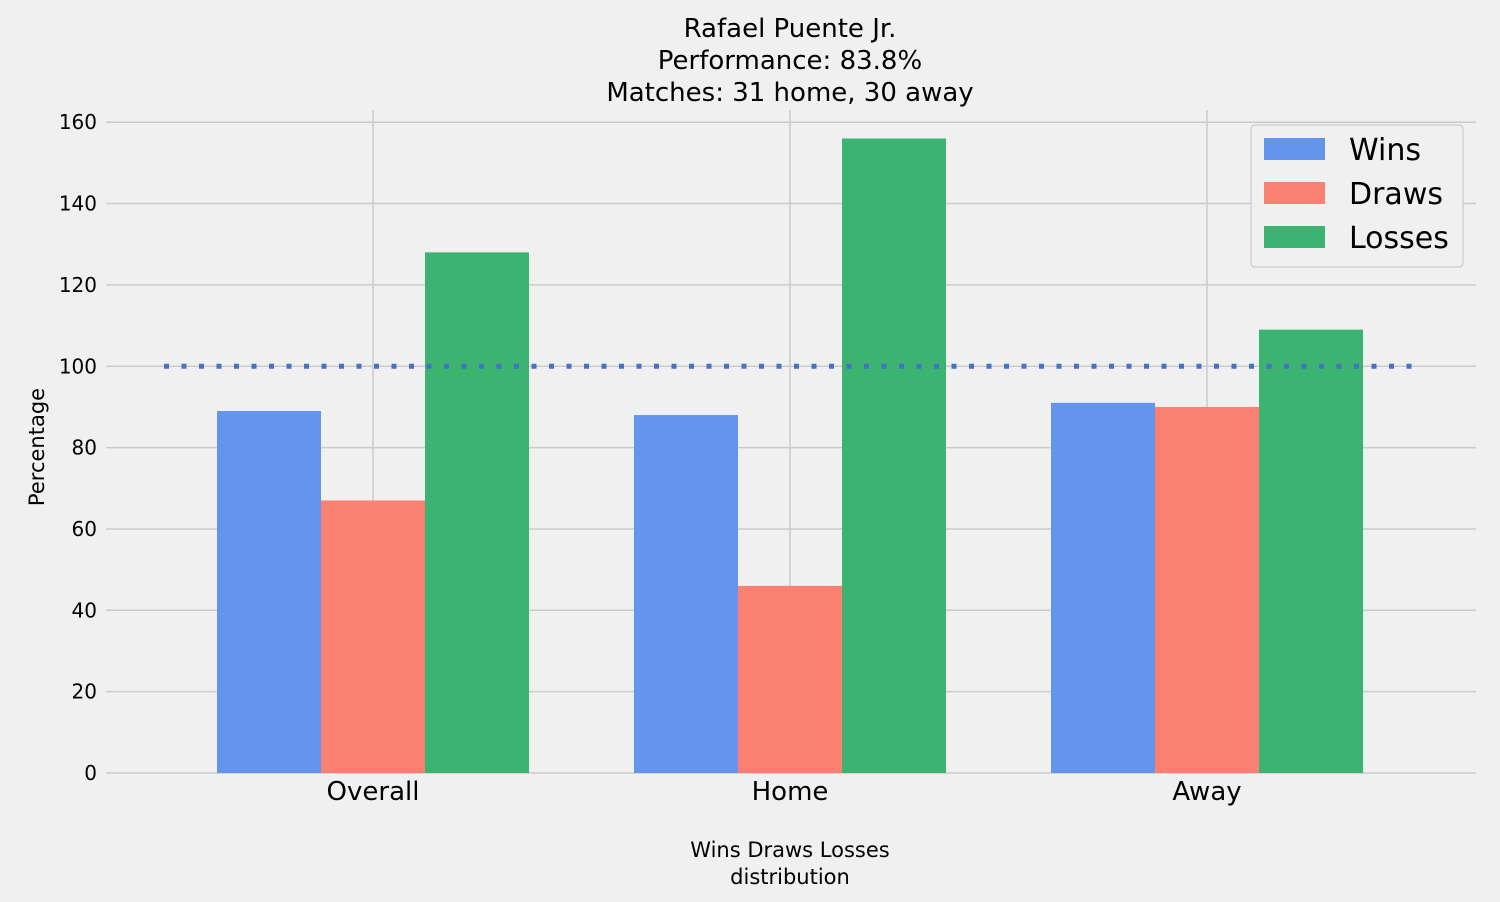 Image resolution: width=1500 pixels, height=902 pixels. What do you see at coordinates (90, 773) in the screenshot?
I see `y-tick-label: 0` at bounding box center [90, 773].